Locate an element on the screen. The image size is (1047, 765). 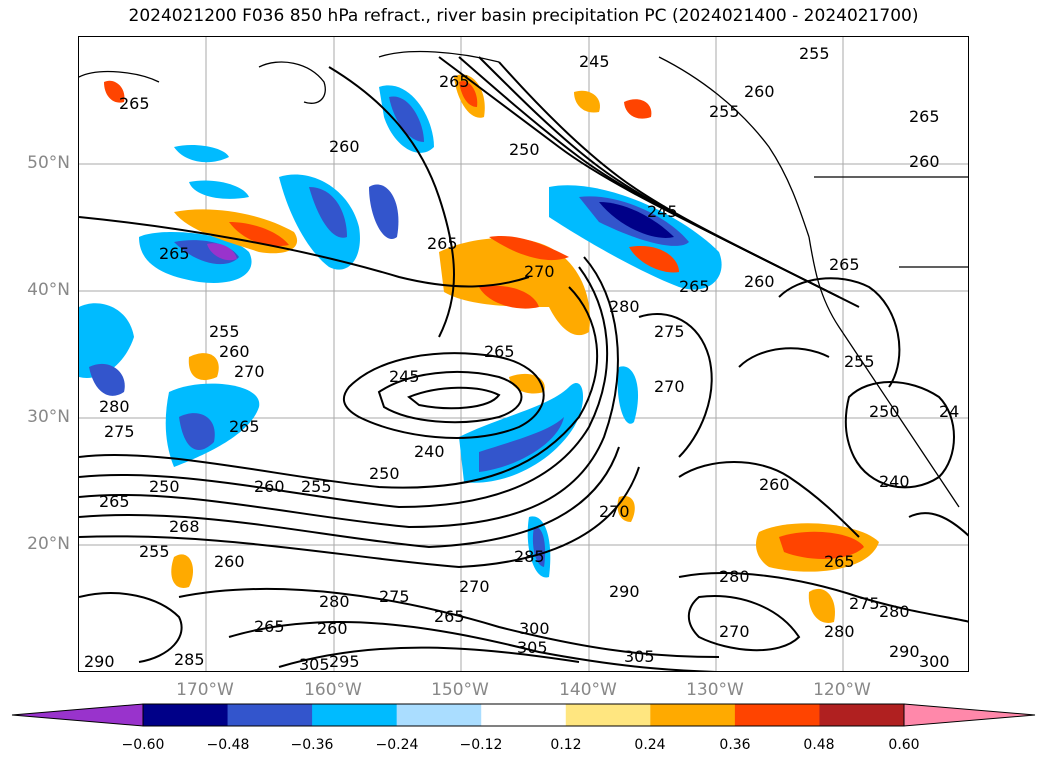
lat-label-20n: 20°N is located at coordinates (48, 544).